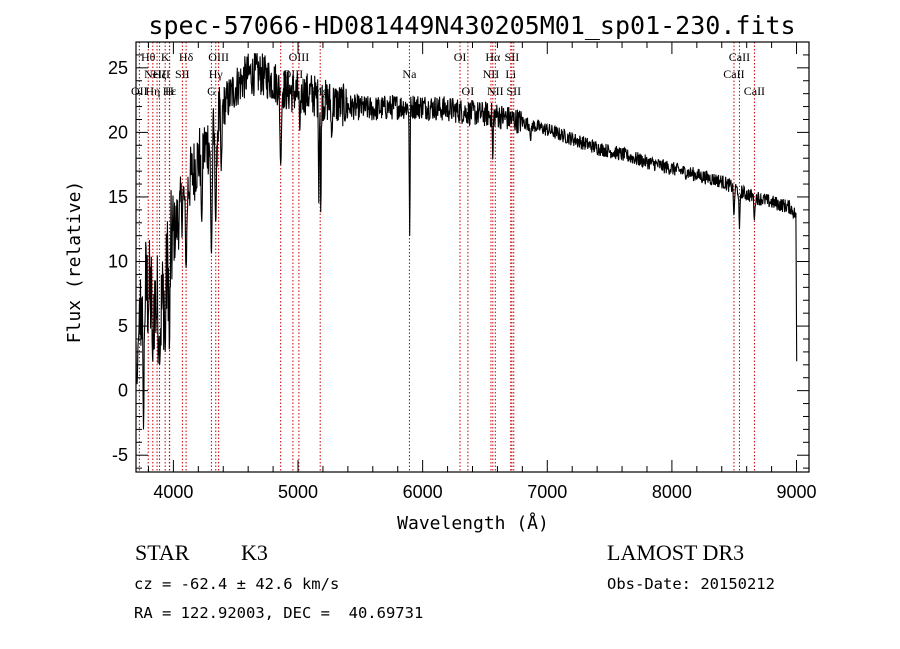 The width and height of the screenshot is (900, 649). Describe the element at coordinates (186, 57) in the screenshot. I see `line-marker-label: Hδ` at that location.